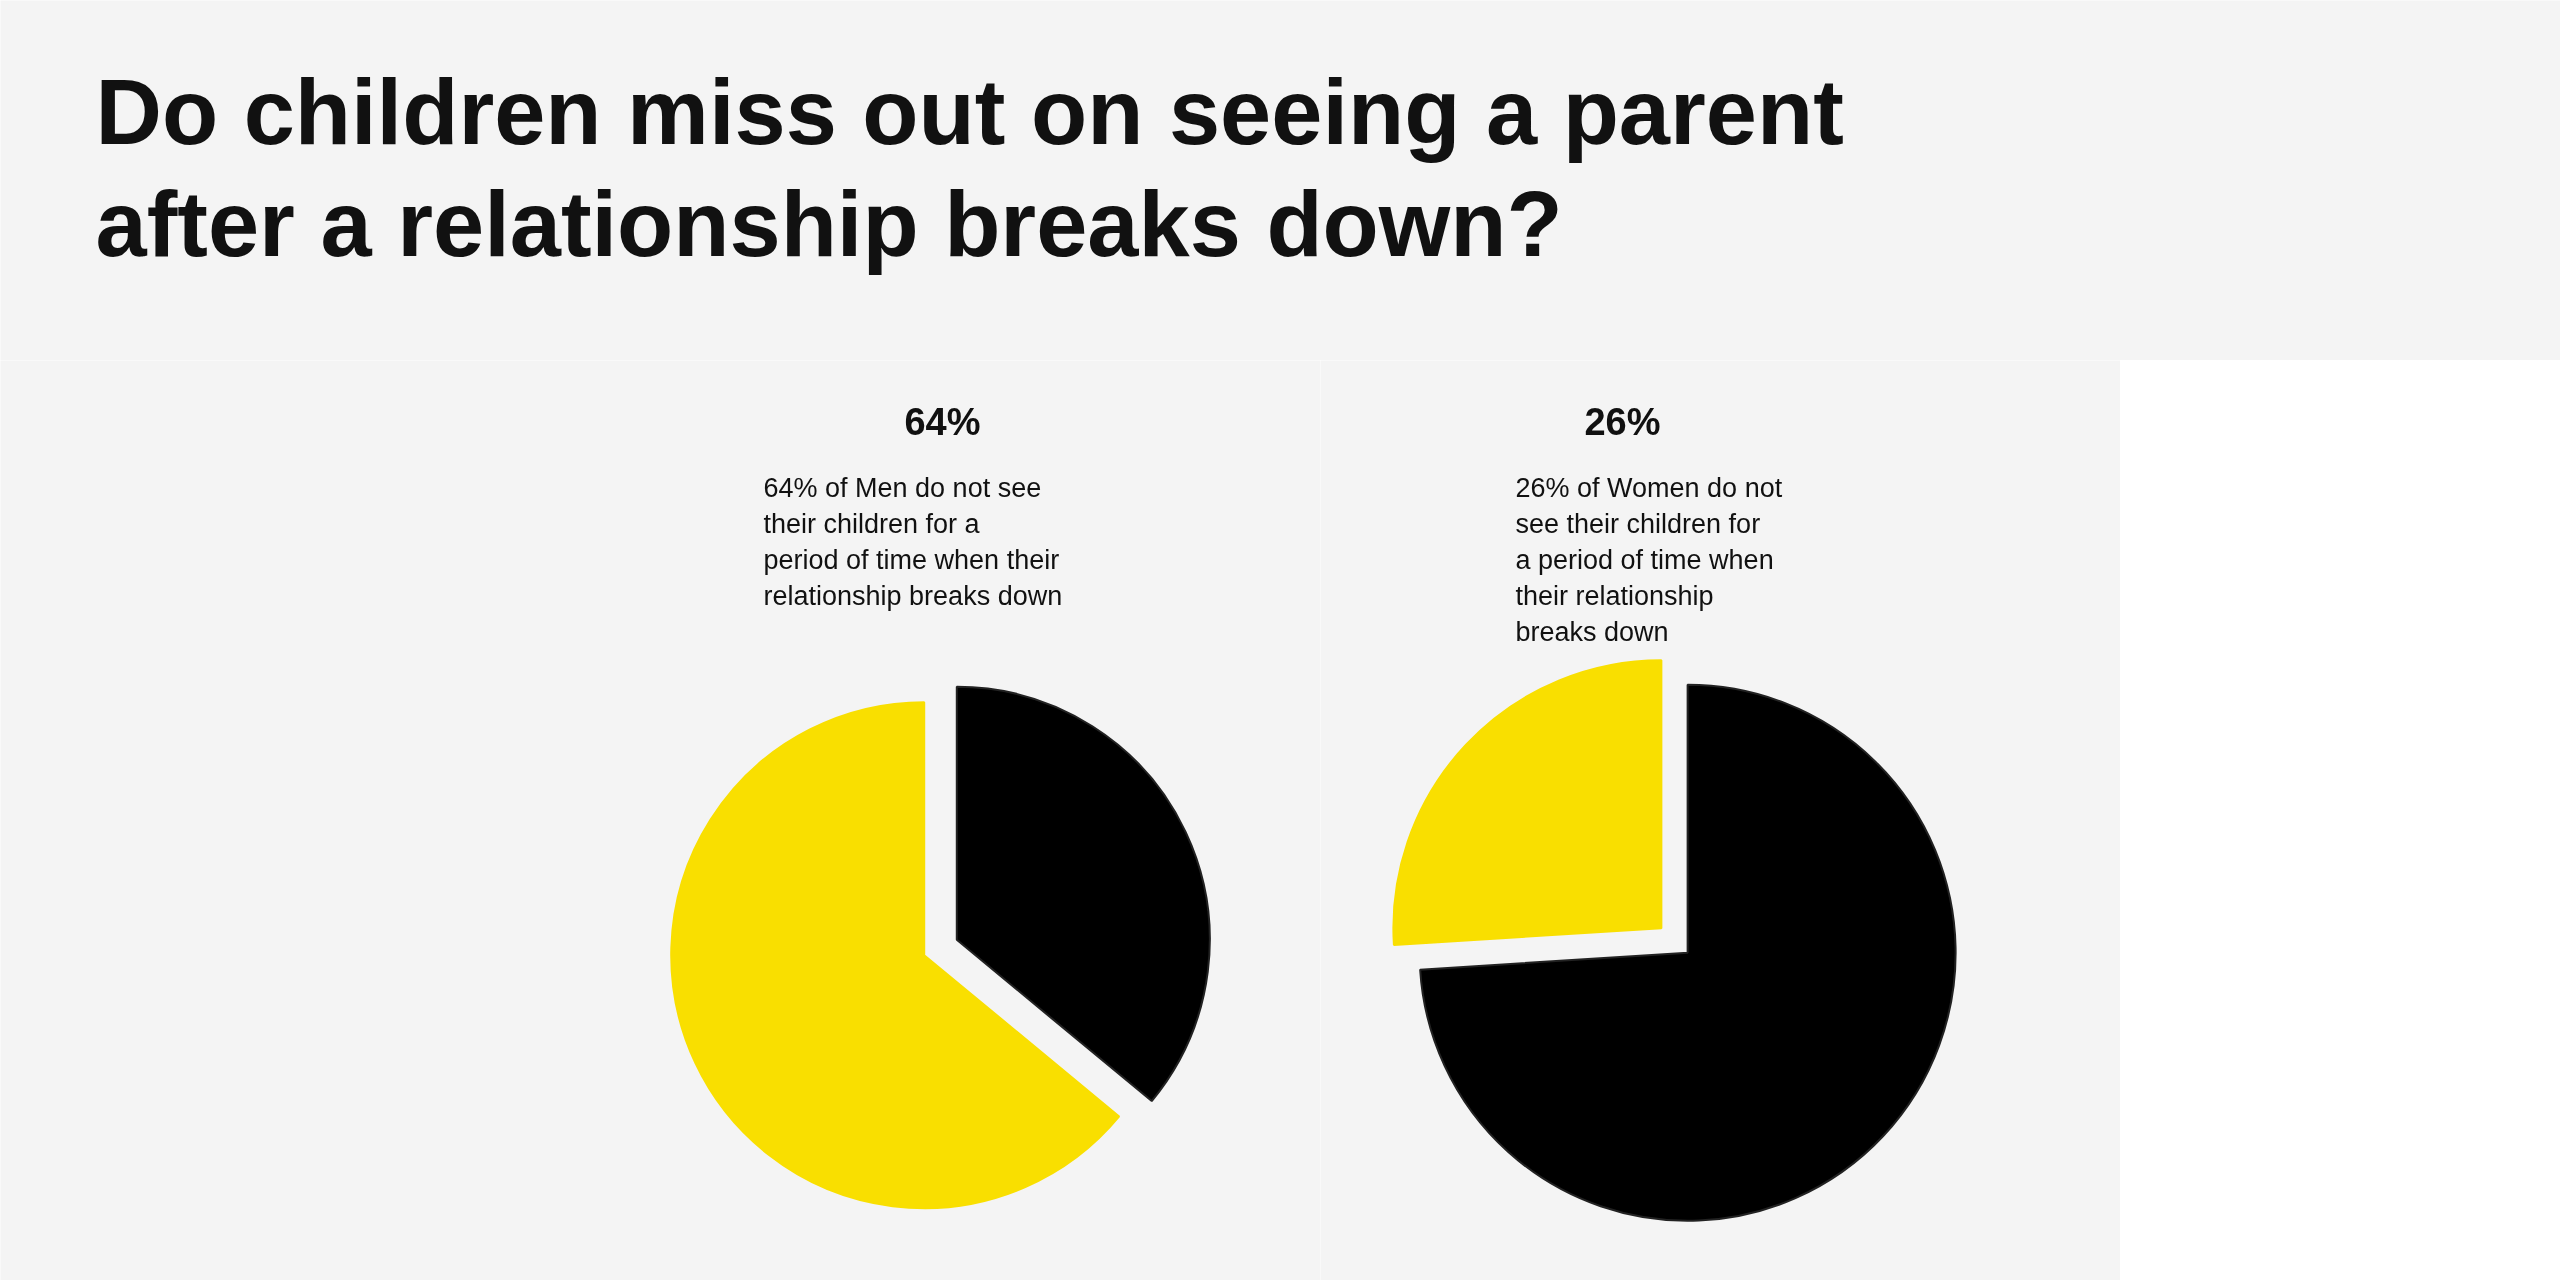  What do you see at coordinates (942, 421) in the screenshot?
I see `chart-subtitle: 64%` at bounding box center [942, 421].